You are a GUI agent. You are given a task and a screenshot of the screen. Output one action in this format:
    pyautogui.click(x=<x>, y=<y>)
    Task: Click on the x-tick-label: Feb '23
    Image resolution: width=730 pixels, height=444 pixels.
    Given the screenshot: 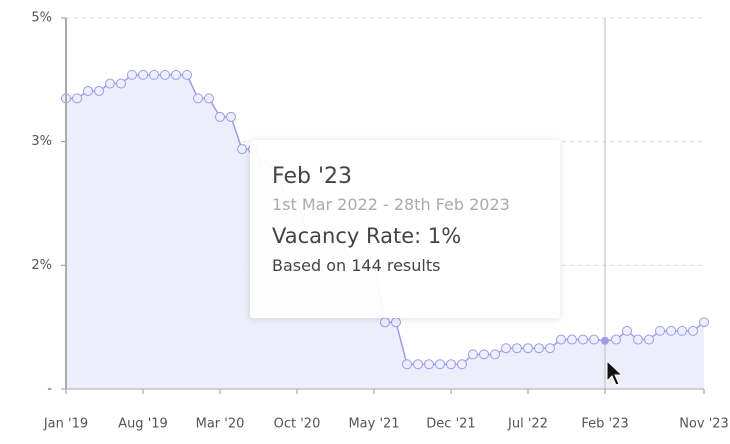 What is the action you would take?
    pyautogui.click(x=604, y=424)
    